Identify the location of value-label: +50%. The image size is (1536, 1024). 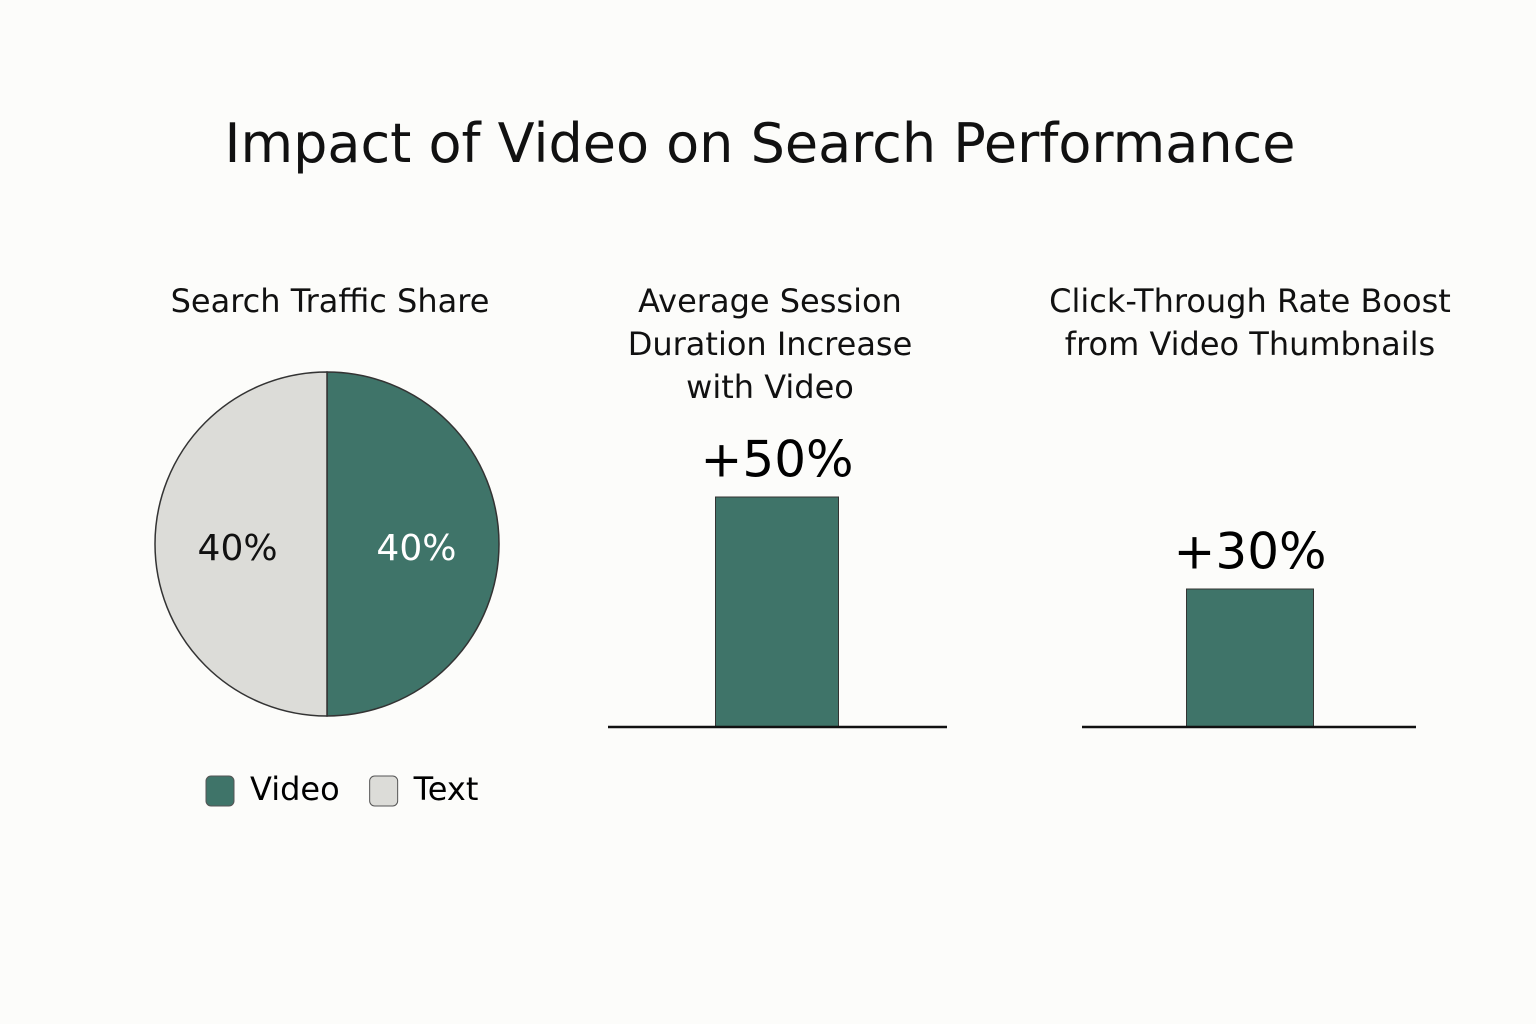
(776, 460).